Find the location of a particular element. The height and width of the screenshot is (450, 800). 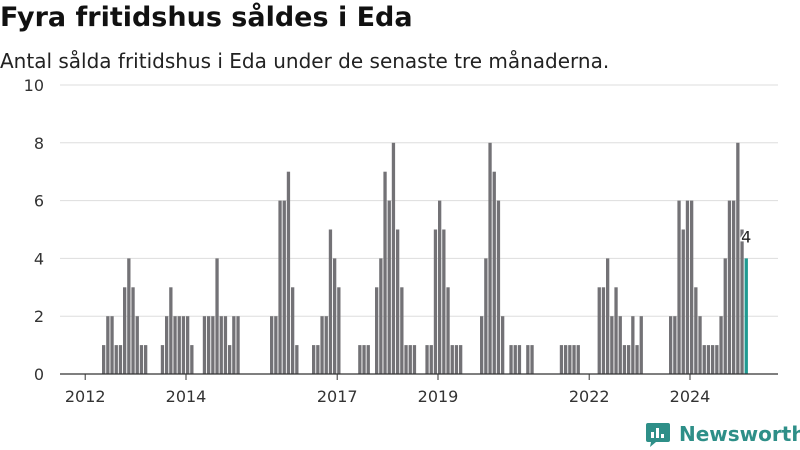

latest-value-label: 4 is located at coordinates (746, 236).